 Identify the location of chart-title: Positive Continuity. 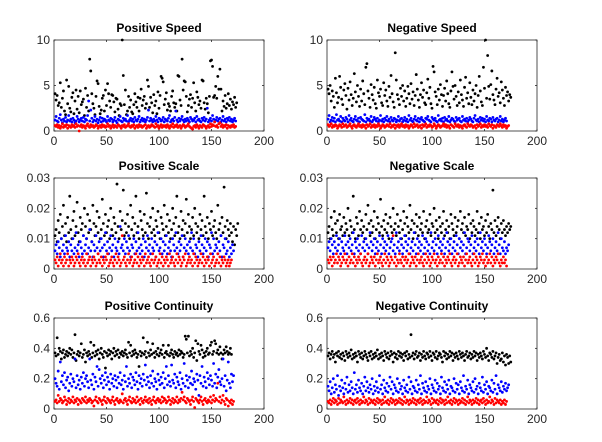
(159, 306).